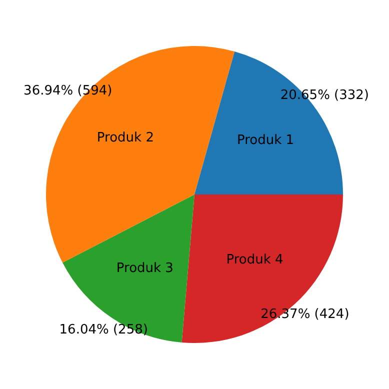 Image resolution: width=389 pixels, height=389 pixels. What do you see at coordinates (265, 140) in the screenshot?
I see `slice-label: Produk 1` at bounding box center [265, 140].